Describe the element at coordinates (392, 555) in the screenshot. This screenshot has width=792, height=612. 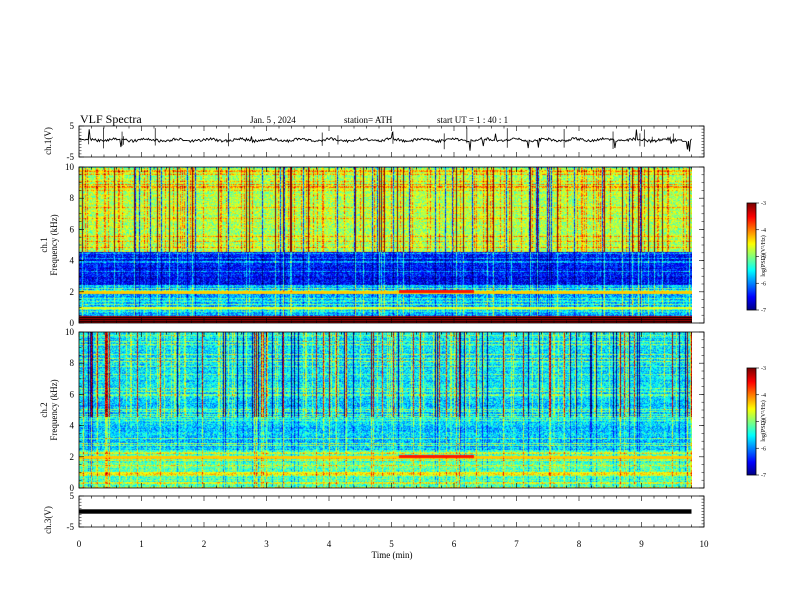
I see `time-axis-label: Time (min)` at that location.